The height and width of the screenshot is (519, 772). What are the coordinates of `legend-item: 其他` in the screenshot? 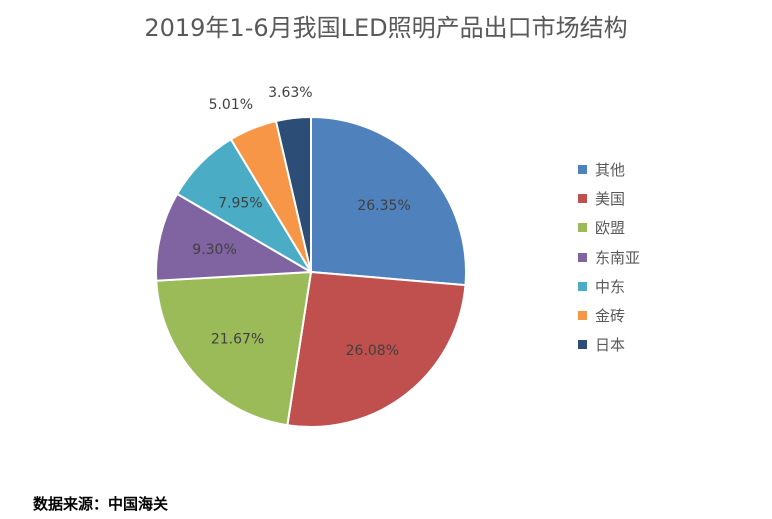 It's located at (609, 169).